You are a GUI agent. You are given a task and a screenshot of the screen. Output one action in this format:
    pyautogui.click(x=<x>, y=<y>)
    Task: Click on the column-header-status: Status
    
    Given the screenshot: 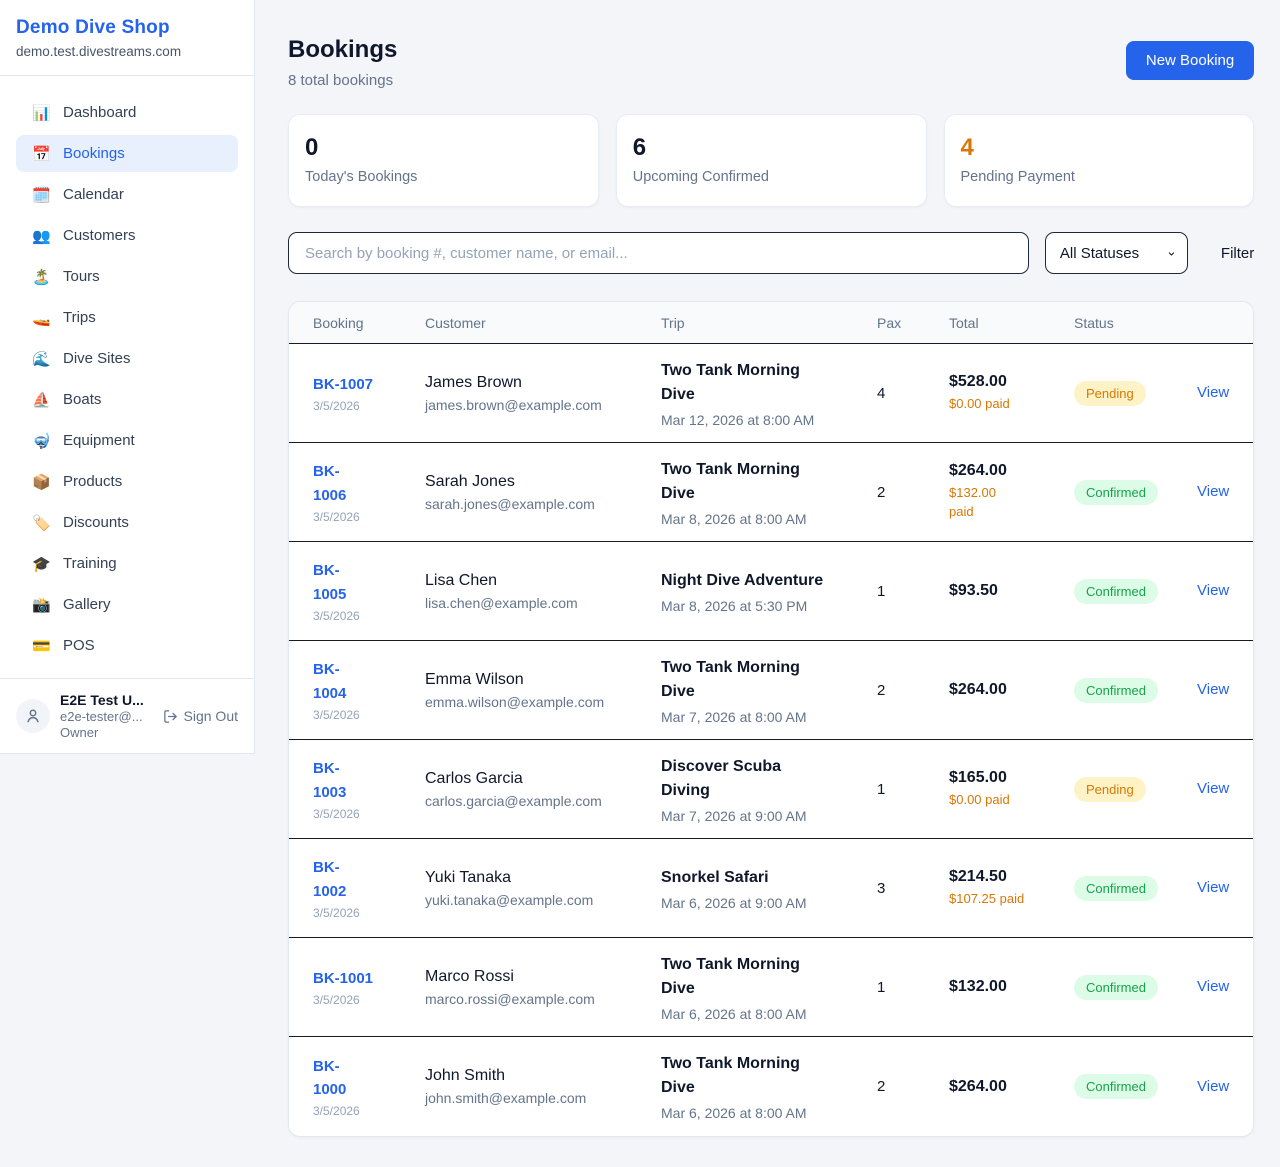 What is the action you would take?
    pyautogui.click(x=1094, y=322)
    